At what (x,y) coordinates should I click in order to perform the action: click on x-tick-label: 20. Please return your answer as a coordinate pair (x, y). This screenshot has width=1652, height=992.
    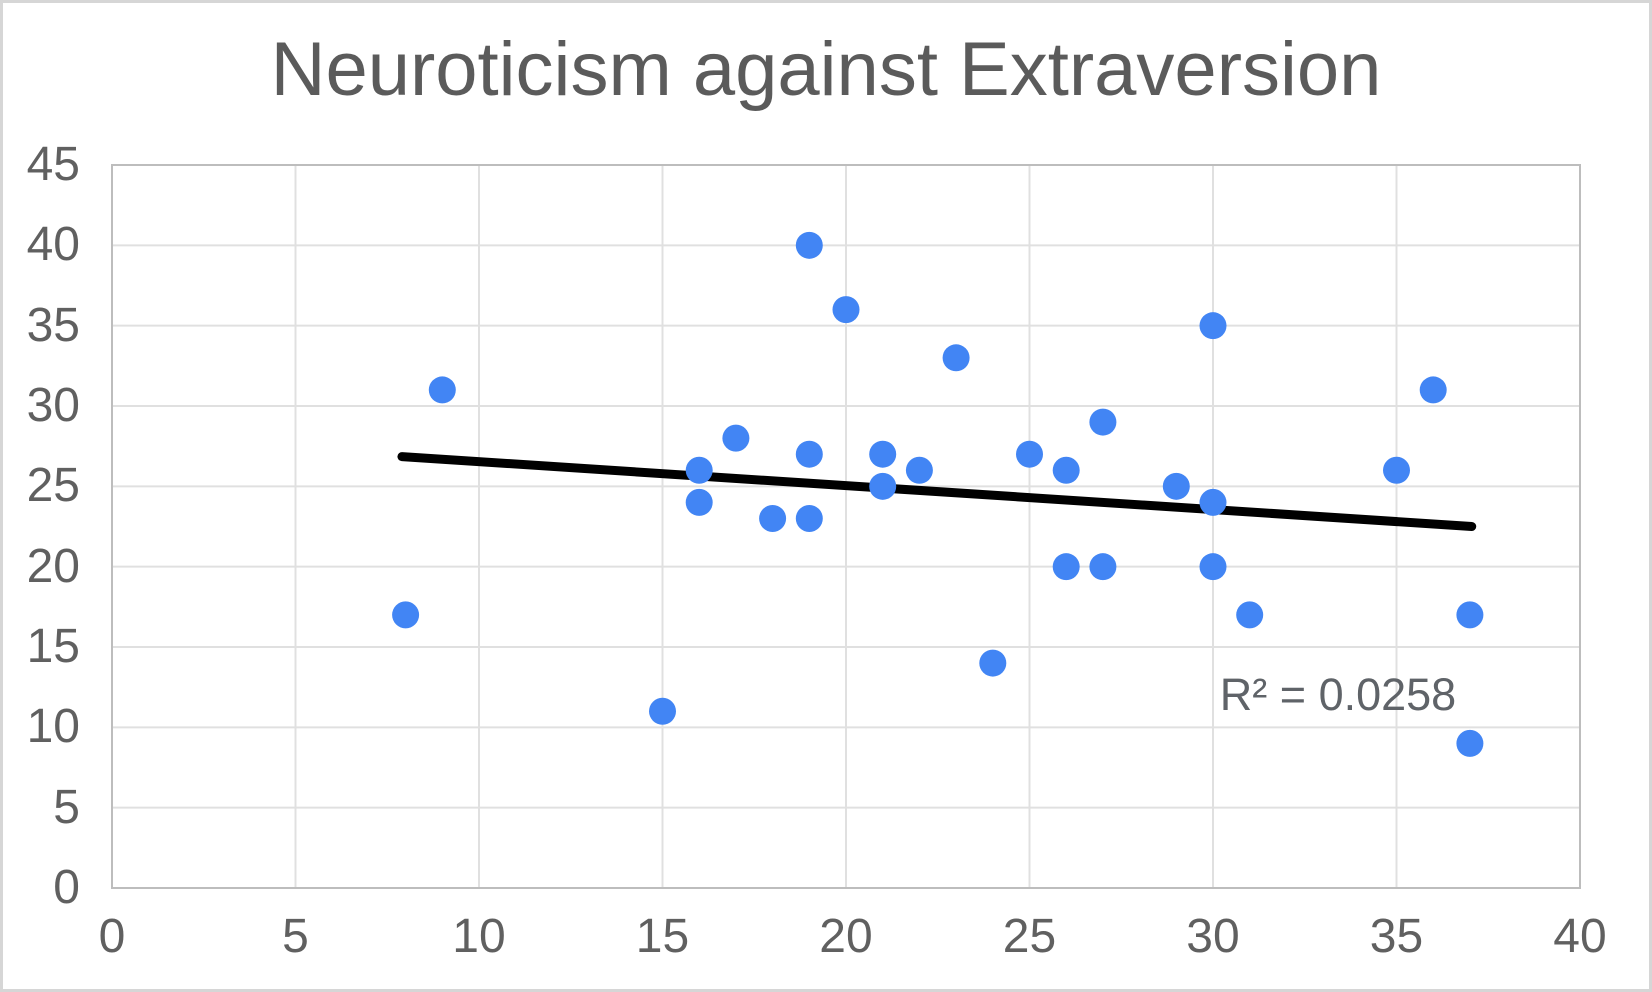
    Looking at the image, I should click on (846, 936).